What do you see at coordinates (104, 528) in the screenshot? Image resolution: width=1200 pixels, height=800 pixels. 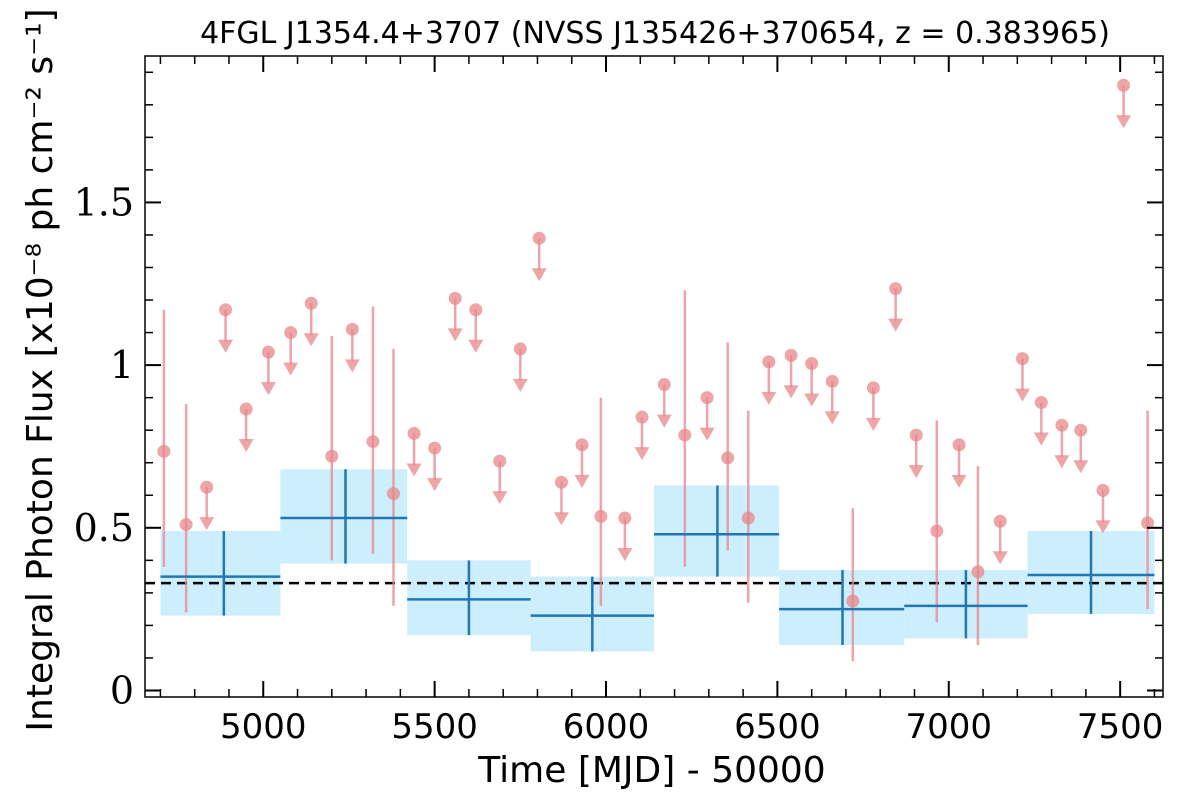 I see `y-tick-label: 0.5` at bounding box center [104, 528].